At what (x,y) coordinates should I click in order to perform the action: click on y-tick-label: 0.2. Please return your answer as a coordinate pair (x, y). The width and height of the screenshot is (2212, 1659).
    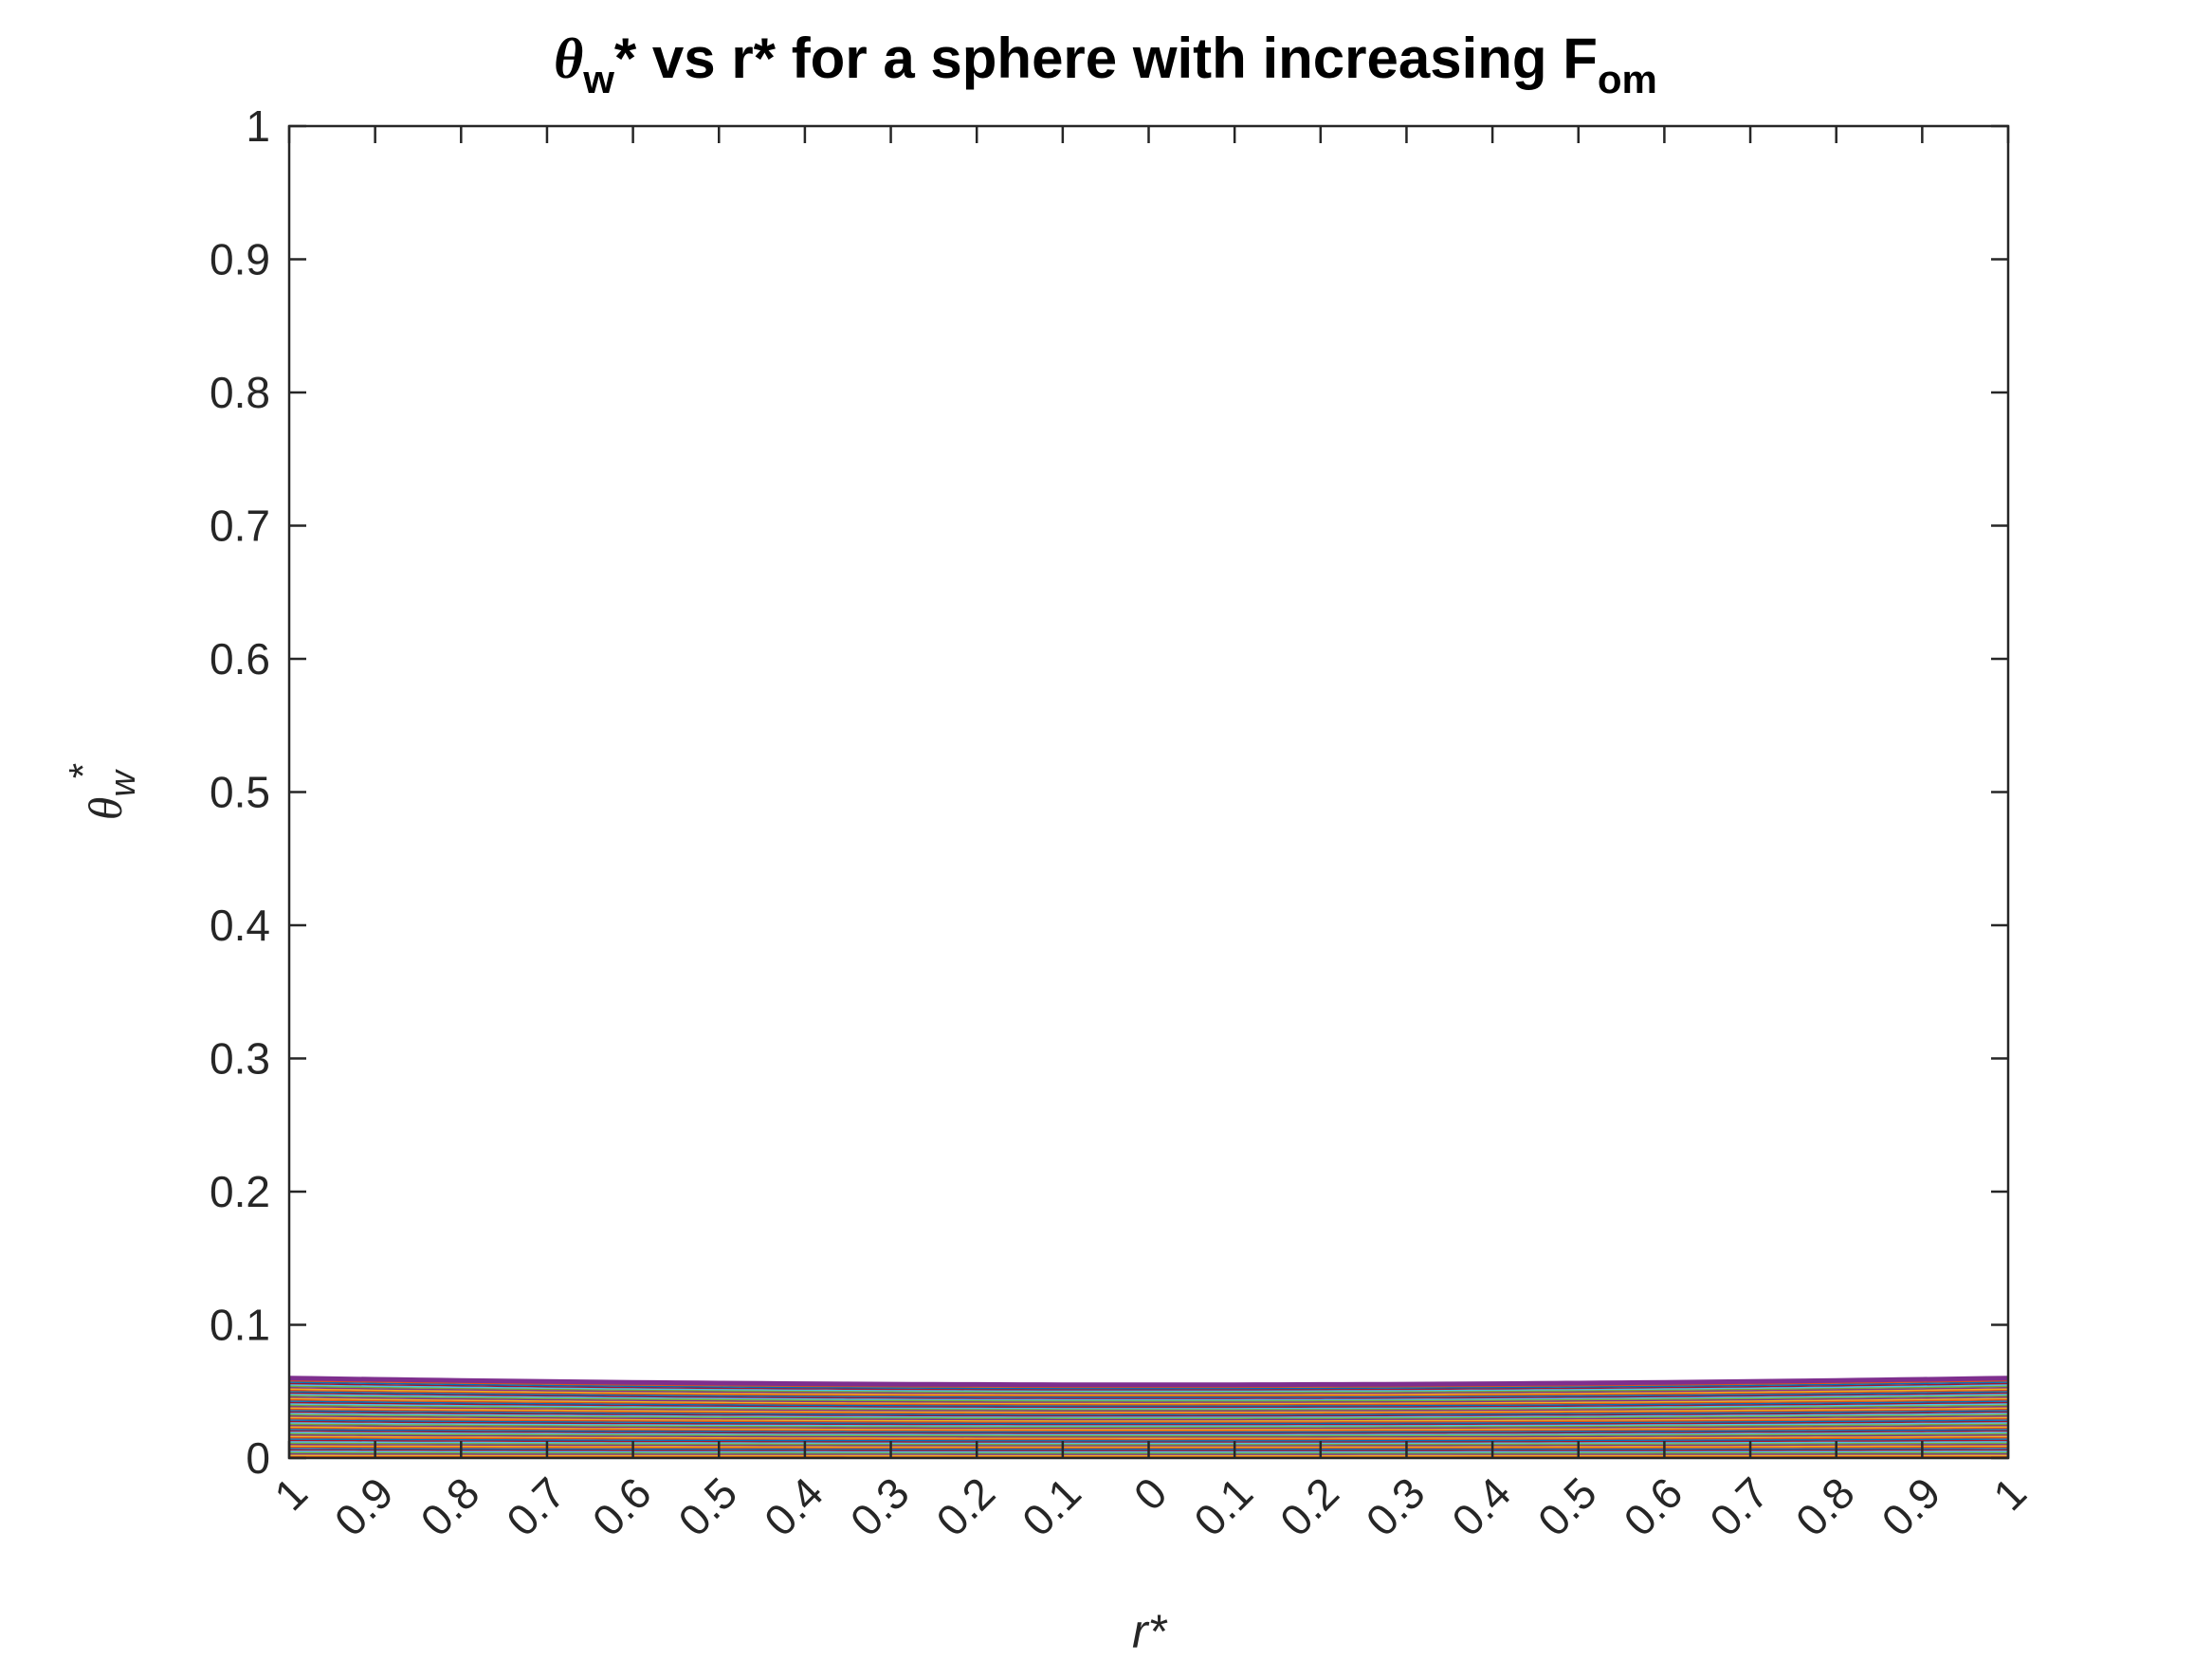
    Looking at the image, I should click on (240, 1191).